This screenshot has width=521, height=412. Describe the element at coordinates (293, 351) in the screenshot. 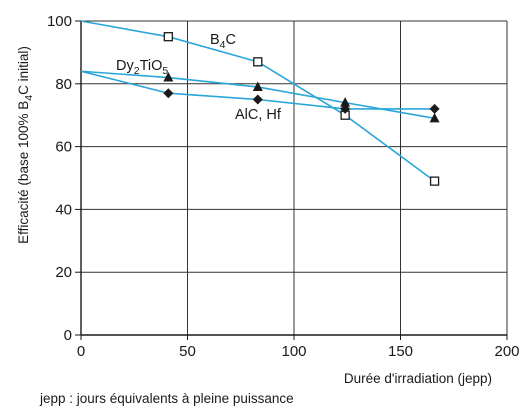

I see `x-tick-label: 100` at that location.